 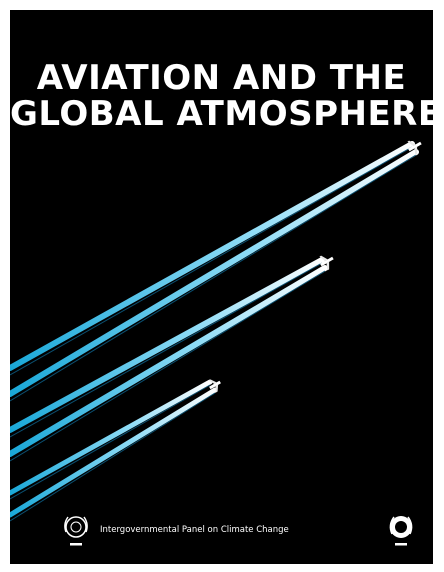 I want to click on jet-top-icon, so click(x=414, y=148).